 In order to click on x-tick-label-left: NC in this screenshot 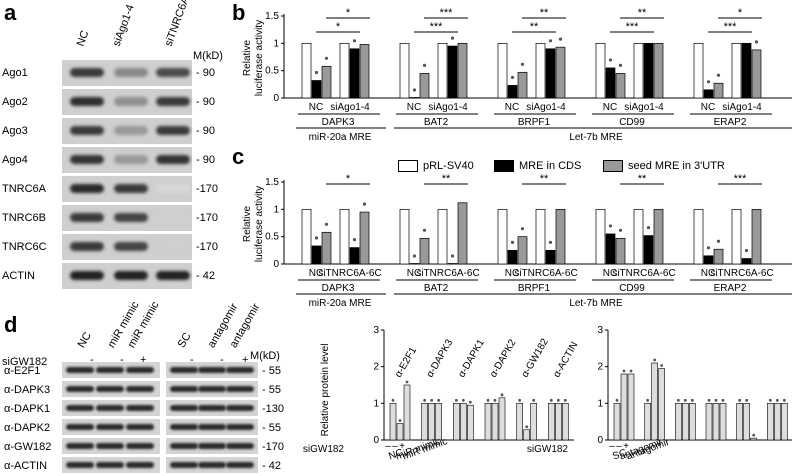, I will do `click(512, 107)`.